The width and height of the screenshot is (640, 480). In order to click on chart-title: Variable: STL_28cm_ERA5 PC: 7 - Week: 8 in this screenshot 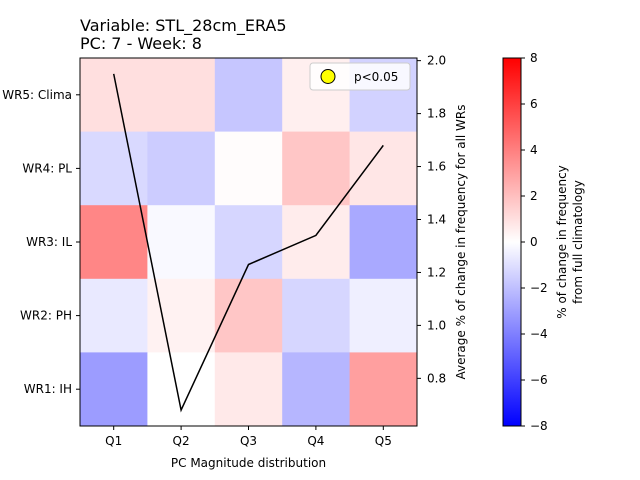, I will do `click(183, 34)`.